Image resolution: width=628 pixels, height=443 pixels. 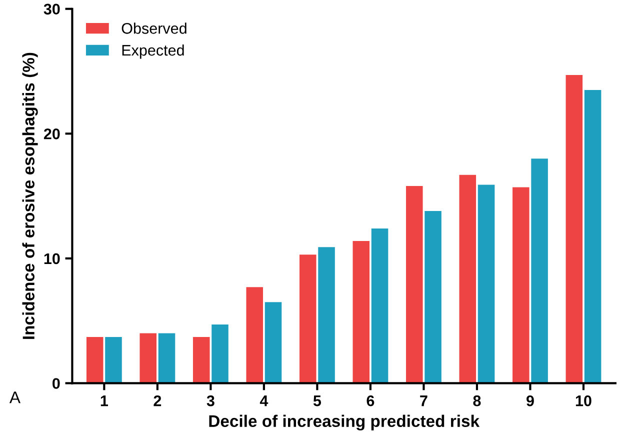 What do you see at coordinates (158, 400) in the screenshot?
I see `x-tick-label: 2` at bounding box center [158, 400].